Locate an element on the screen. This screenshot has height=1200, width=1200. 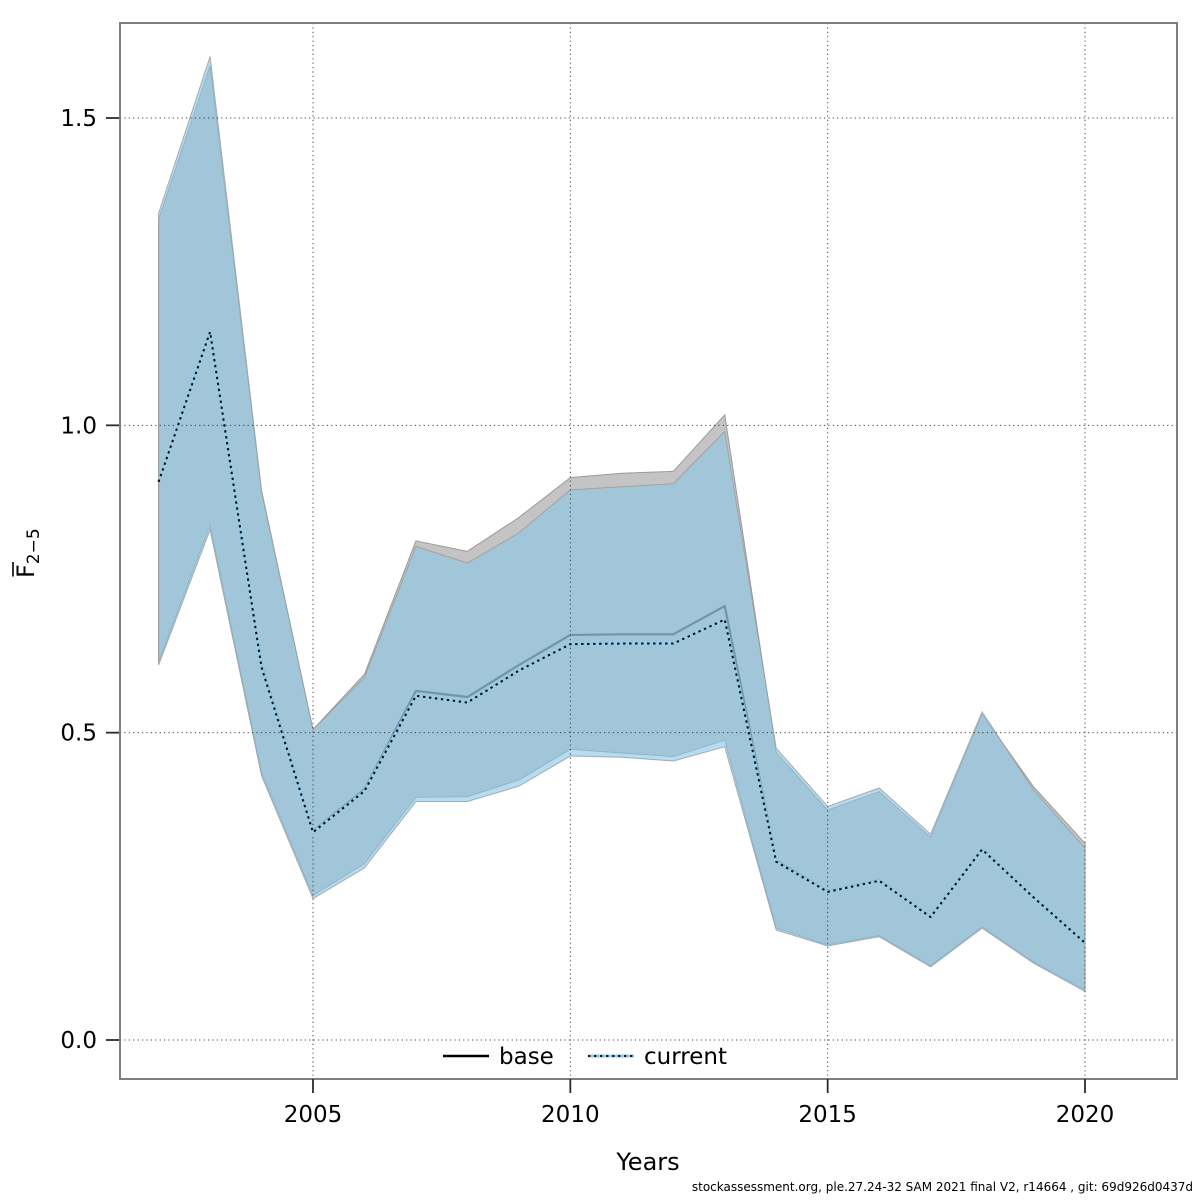
y-tick-label: 1.0 is located at coordinates (78, 426).